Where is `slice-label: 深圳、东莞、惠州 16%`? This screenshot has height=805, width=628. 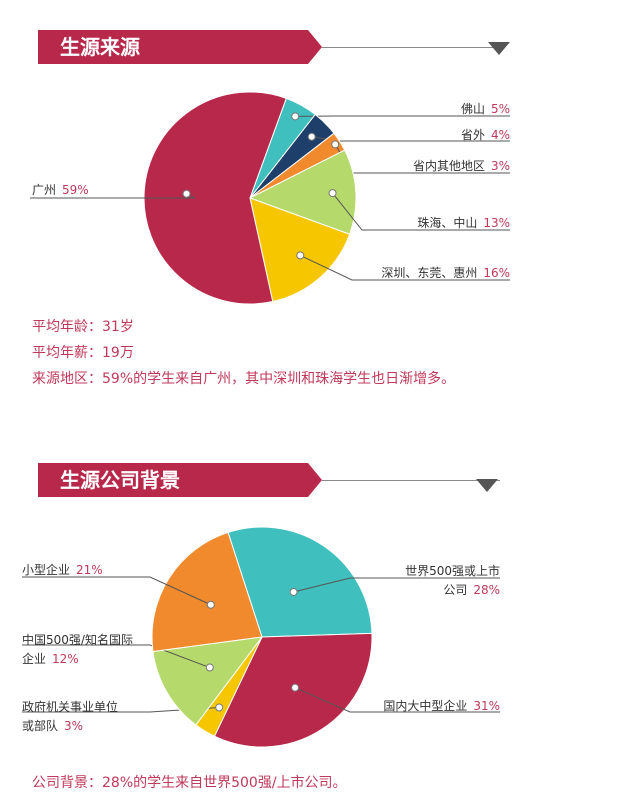
slice-label: 深圳、东莞、惠州 16% is located at coordinates (445, 273).